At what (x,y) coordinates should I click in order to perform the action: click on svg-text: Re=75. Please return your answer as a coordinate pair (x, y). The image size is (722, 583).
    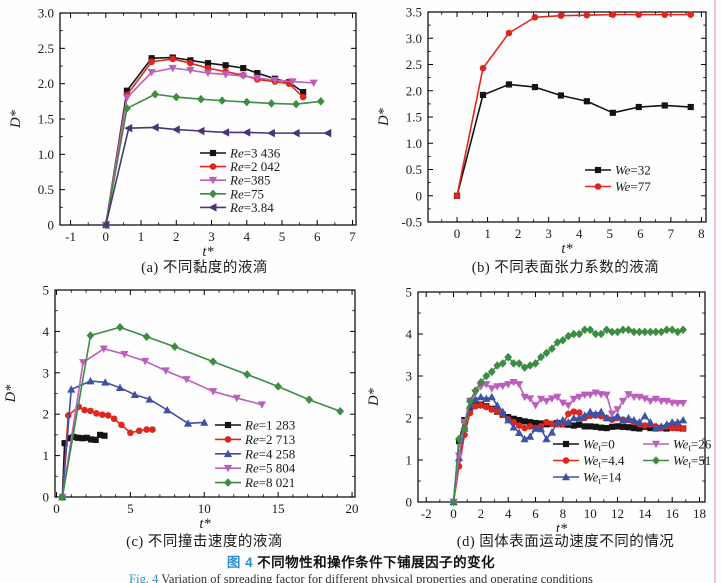
    Looking at the image, I should click on (246, 193).